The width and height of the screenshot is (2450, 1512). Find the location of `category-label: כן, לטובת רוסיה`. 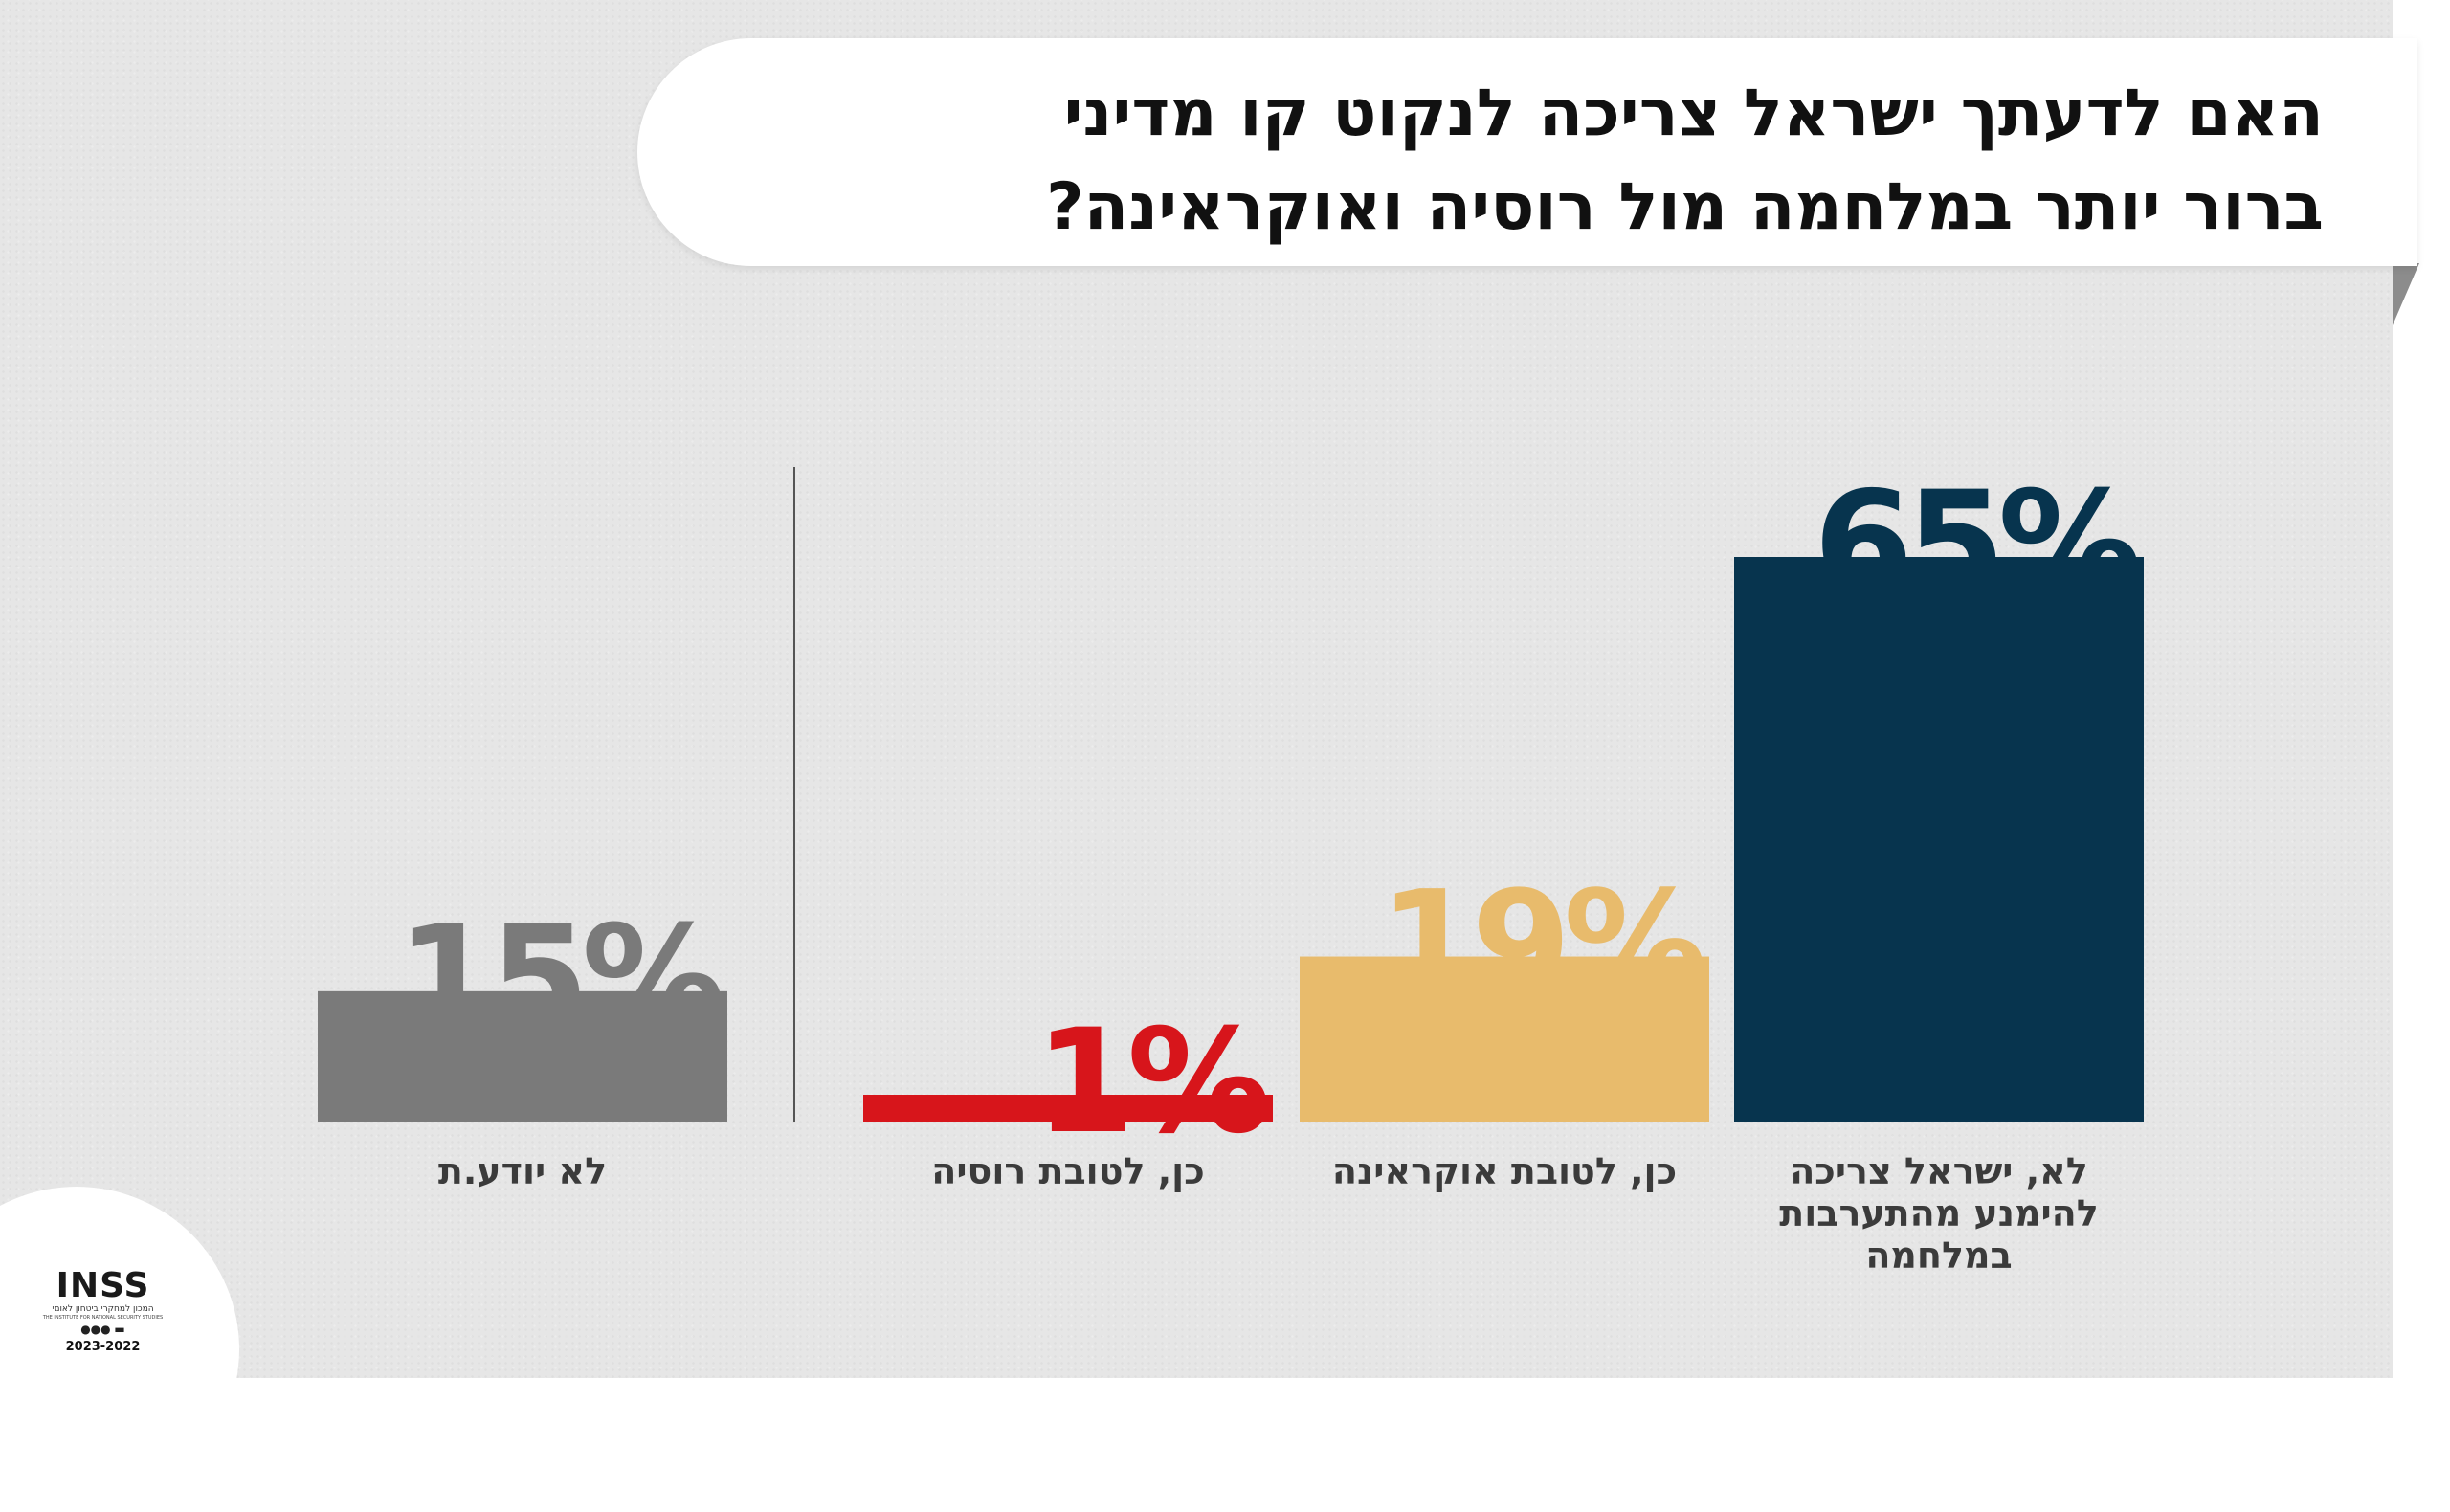

category-label: כן, לטובת רוסיה is located at coordinates (1068, 1171).